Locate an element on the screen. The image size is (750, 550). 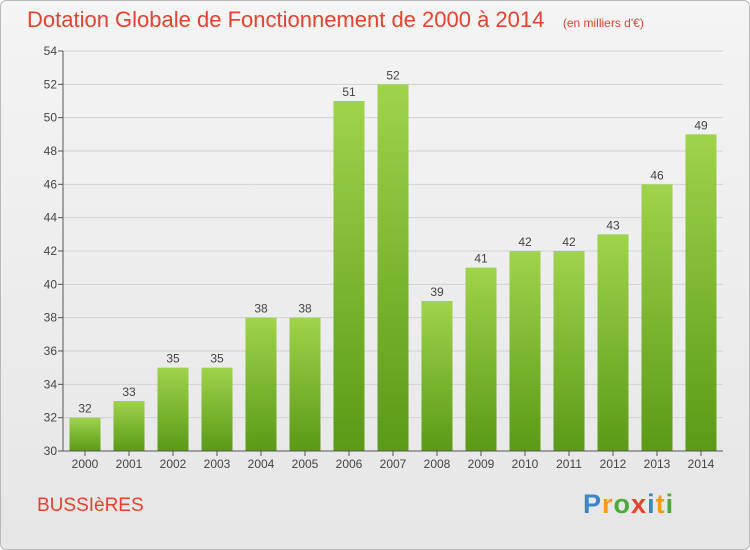
y-tick-label: 48 is located at coordinates (51, 151).